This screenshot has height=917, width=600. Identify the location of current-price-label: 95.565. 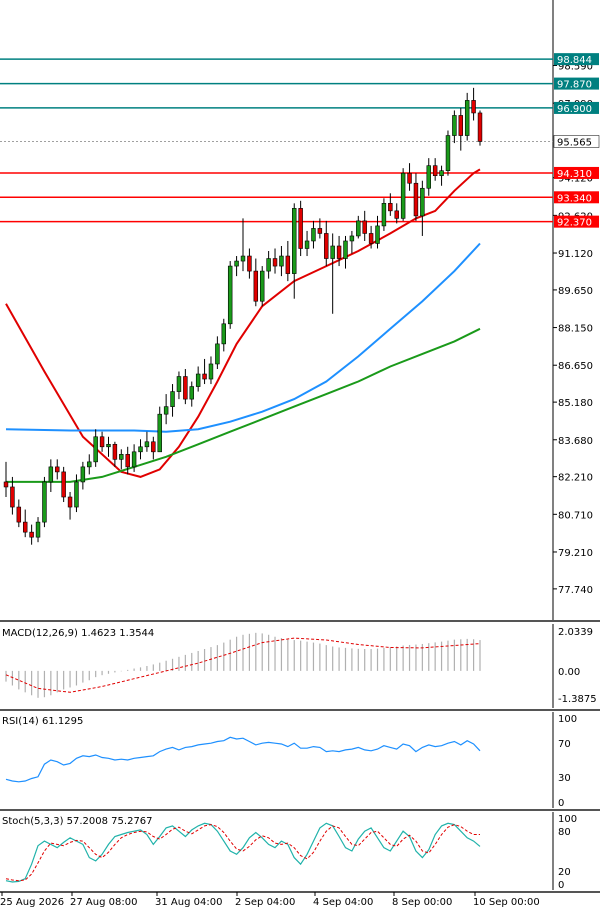
(574, 142).